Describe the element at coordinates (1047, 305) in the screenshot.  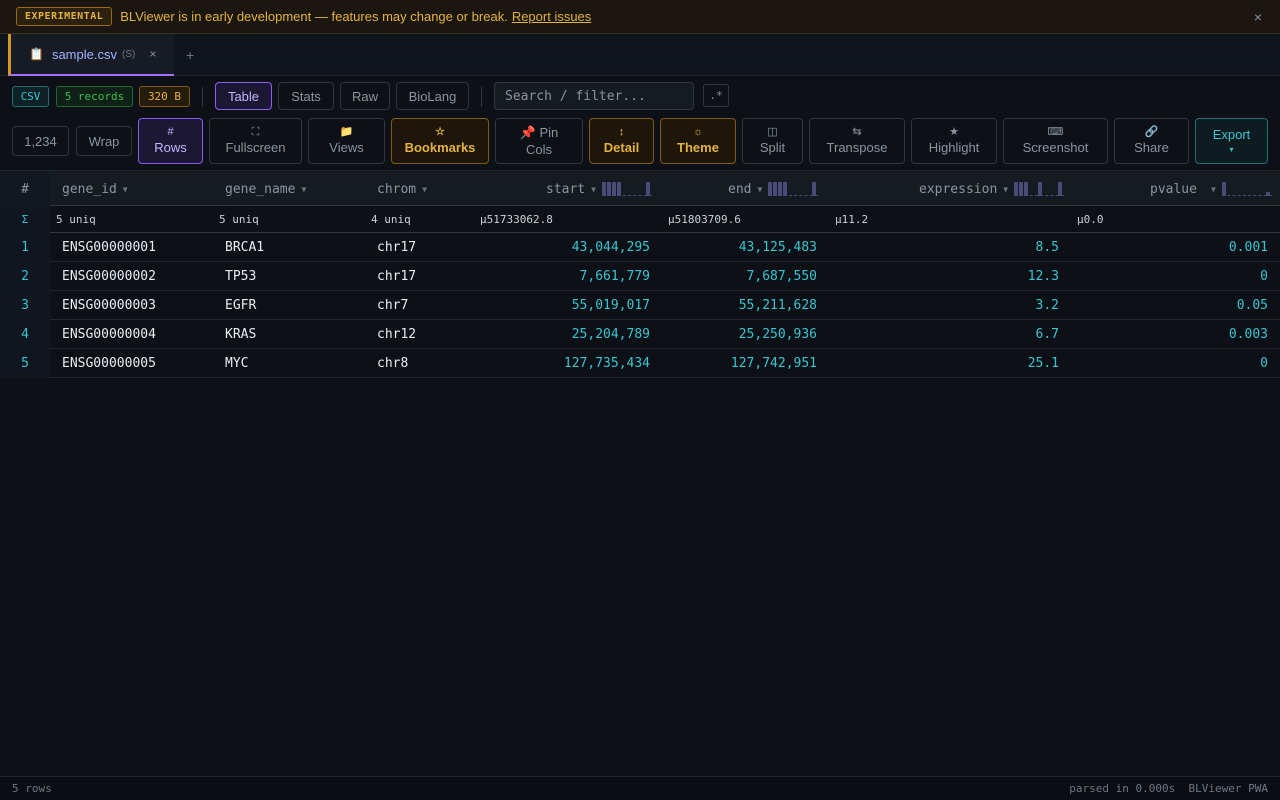
I see `cell-expression: 3.2` at that location.